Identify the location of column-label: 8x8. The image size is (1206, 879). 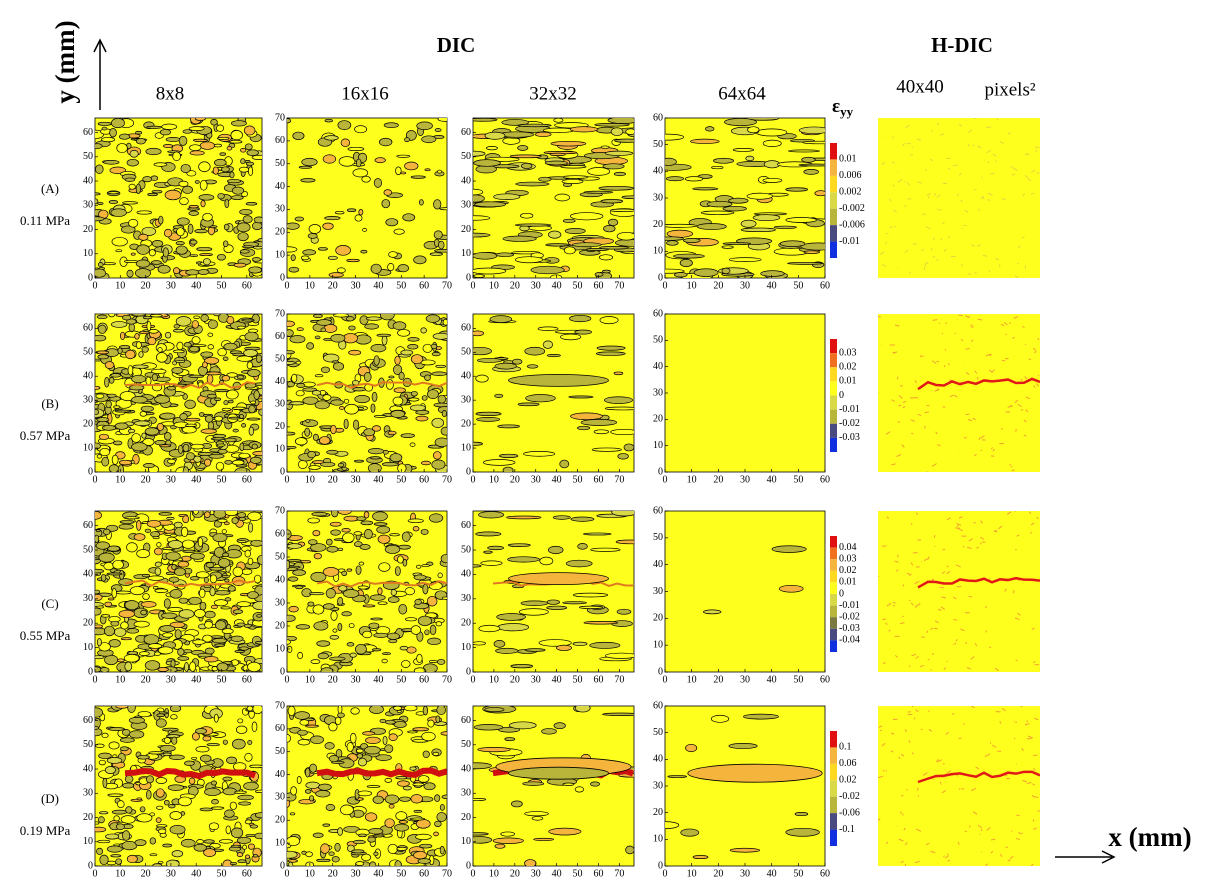
(170, 93).